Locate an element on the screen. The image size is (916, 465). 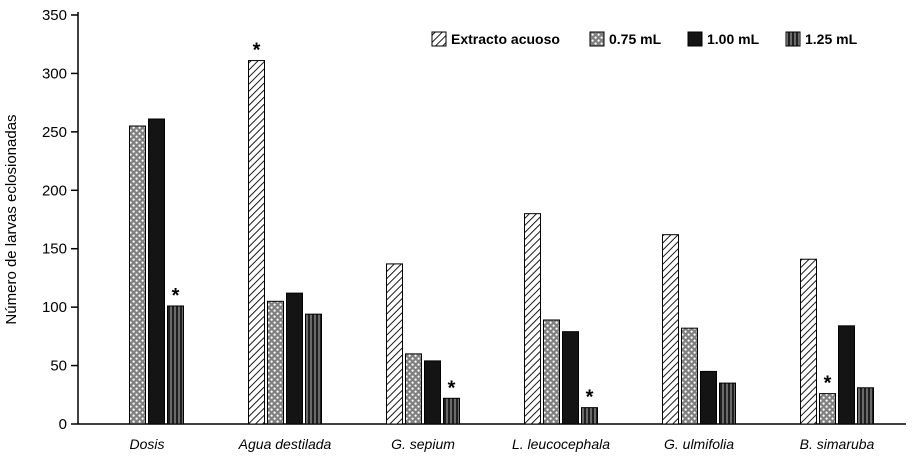
x-category-label: Dosis is located at coordinates (146, 444).